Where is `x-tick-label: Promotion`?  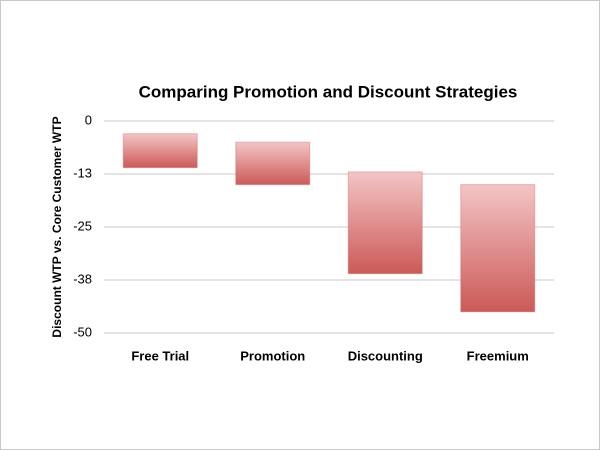 x-tick-label: Promotion is located at coordinates (272, 355).